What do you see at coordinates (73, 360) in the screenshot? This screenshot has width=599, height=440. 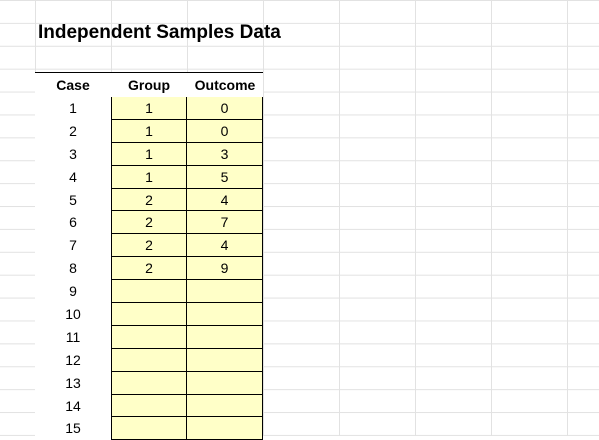 I see `case-cell: 12` at bounding box center [73, 360].